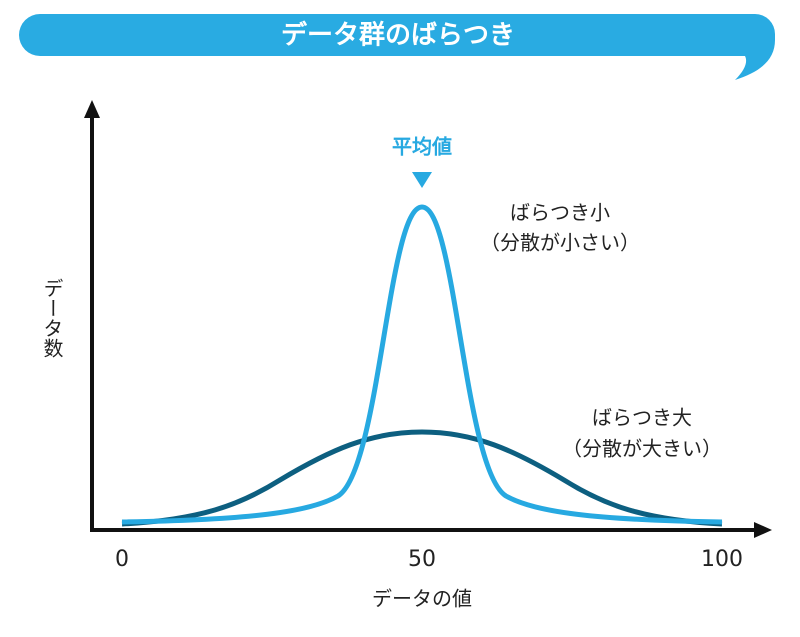 Image resolution: width=800 pixels, height=637 pixels. I want to click on y-axis-label: データ数, so click(52, 318).